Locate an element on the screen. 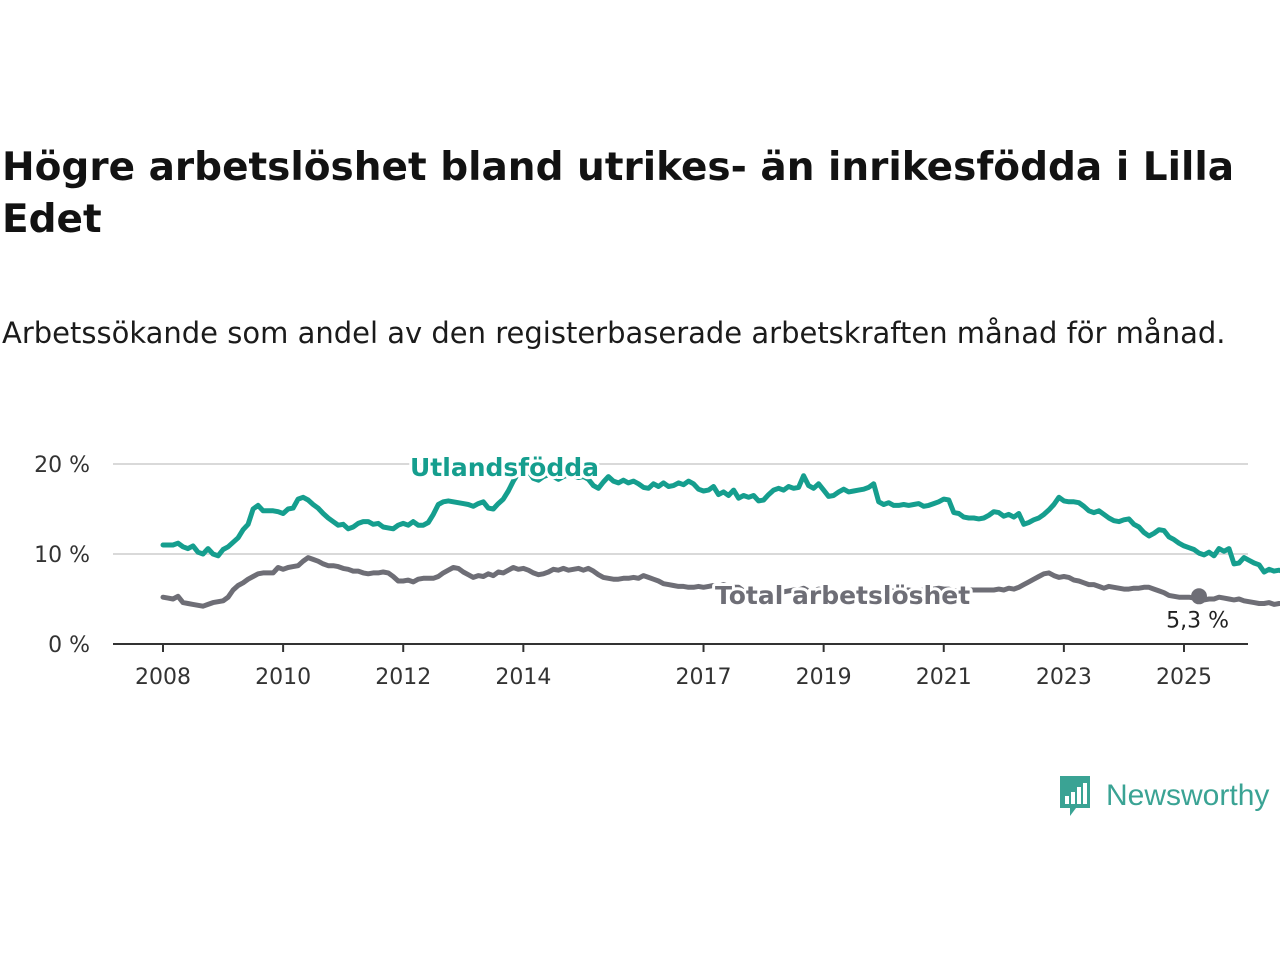 The width and height of the screenshot is (1280, 960). x-tick-label: 2014 is located at coordinates (523, 677).